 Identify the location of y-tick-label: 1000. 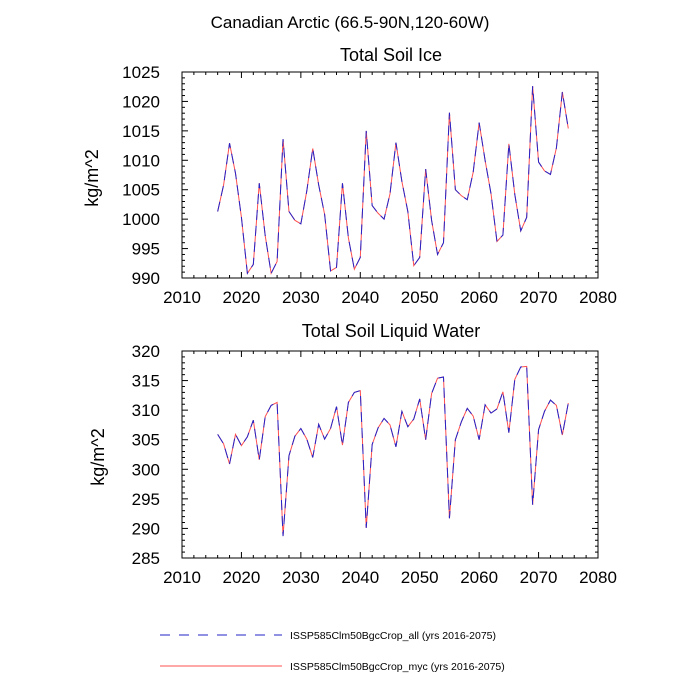
(141, 219).